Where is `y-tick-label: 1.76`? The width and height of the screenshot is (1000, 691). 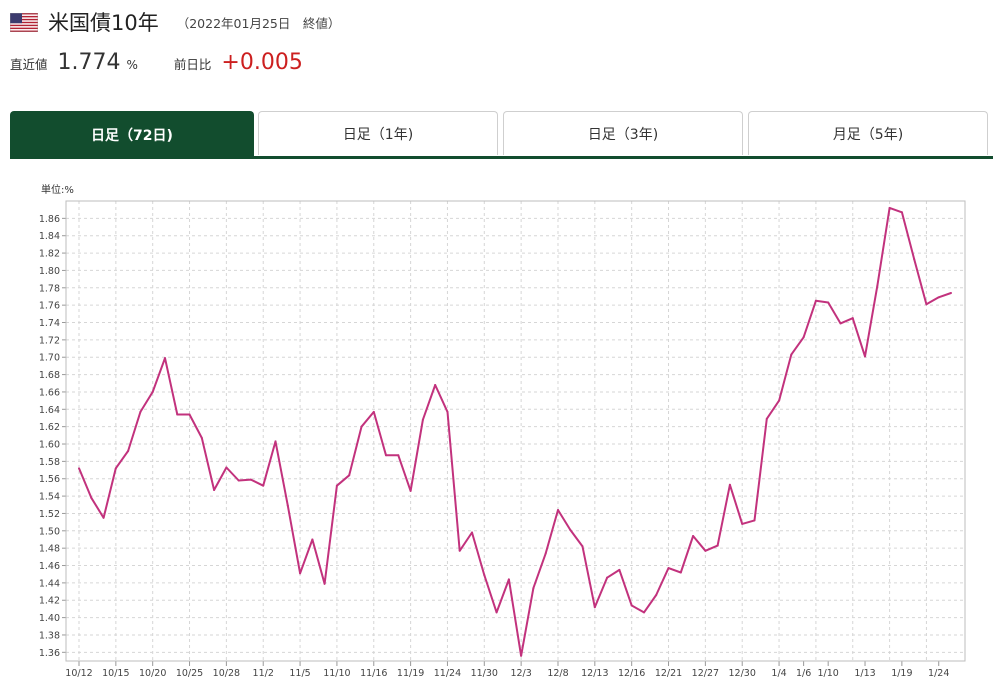
y-tick-label: 1.76 is located at coordinates (49, 306).